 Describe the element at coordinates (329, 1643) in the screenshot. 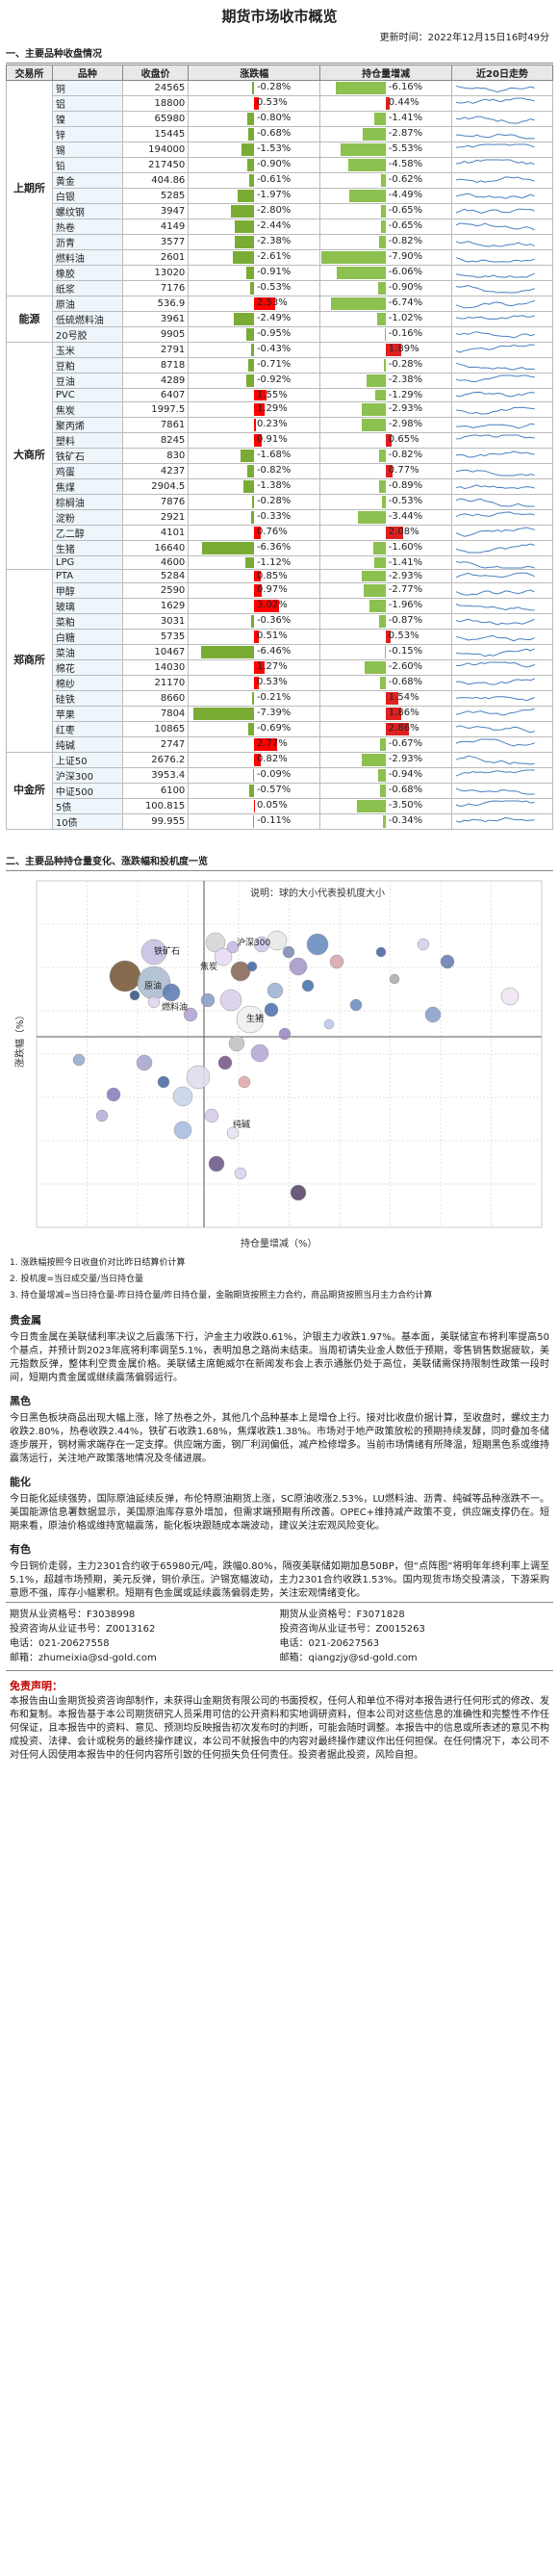

I see `author-field: 电话：021-20627563` at that location.